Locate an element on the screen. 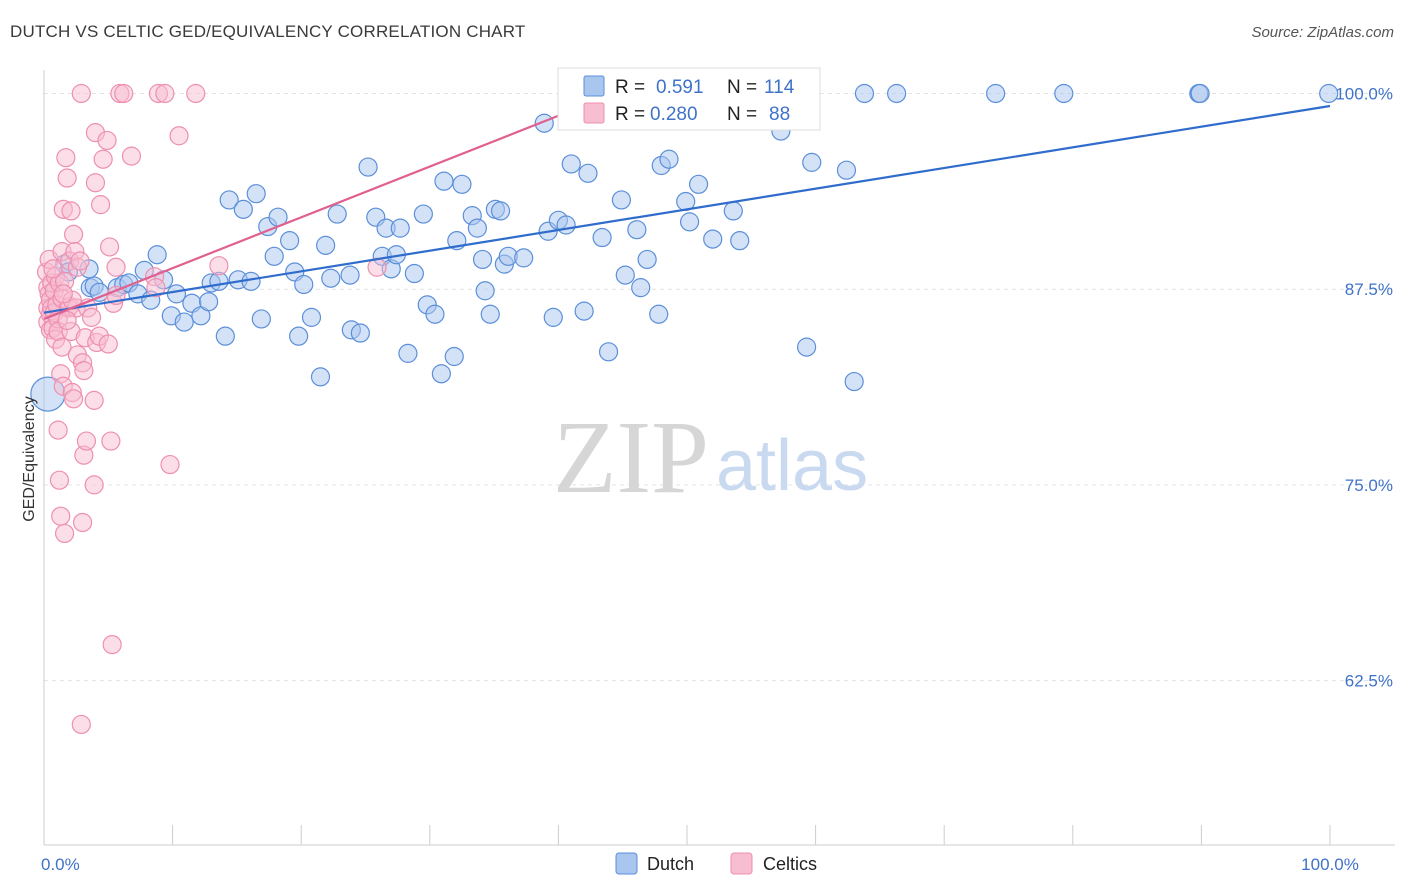 The height and width of the screenshot is (892, 1406). celtics-trend-line is located at coordinates (333, 204).